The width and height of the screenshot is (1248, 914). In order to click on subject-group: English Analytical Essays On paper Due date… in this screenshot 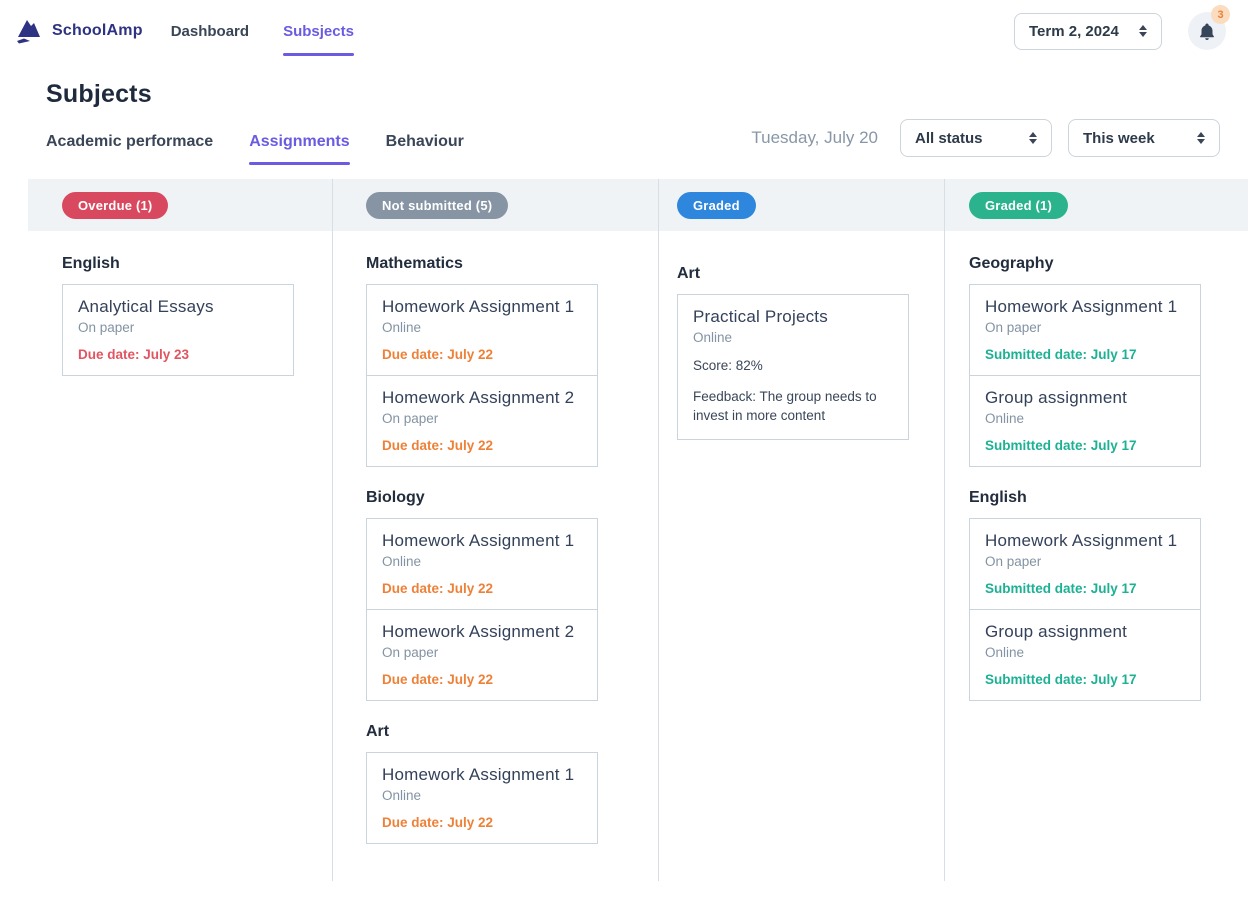, I will do `click(197, 315)`.